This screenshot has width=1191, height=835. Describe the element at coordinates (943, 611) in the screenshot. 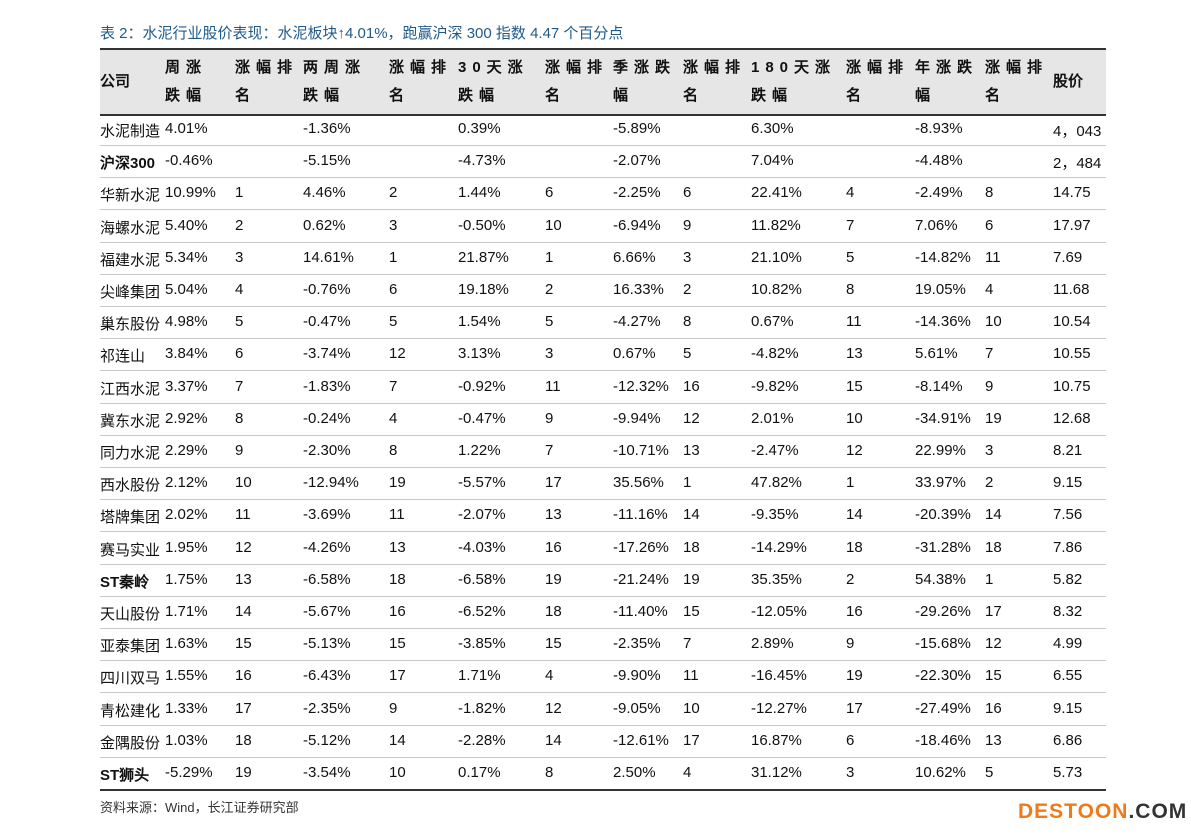

I see `table-cell: -29.26%` at that location.